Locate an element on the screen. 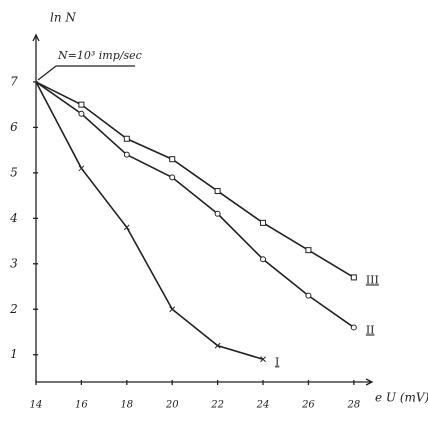 This screenshot has height=428, width=428. x-tick-label: 22 is located at coordinates (217, 405).